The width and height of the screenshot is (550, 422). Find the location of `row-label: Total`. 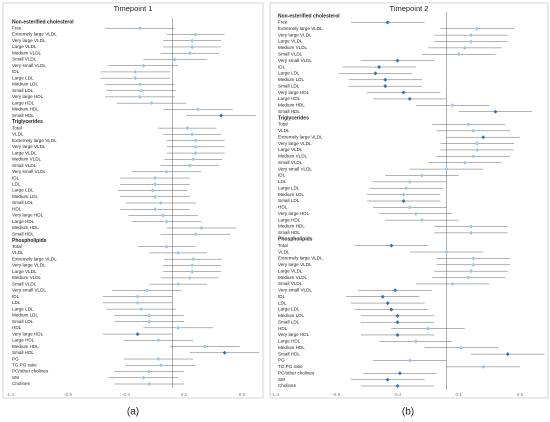

row-label: Total is located at coordinates (17, 246).